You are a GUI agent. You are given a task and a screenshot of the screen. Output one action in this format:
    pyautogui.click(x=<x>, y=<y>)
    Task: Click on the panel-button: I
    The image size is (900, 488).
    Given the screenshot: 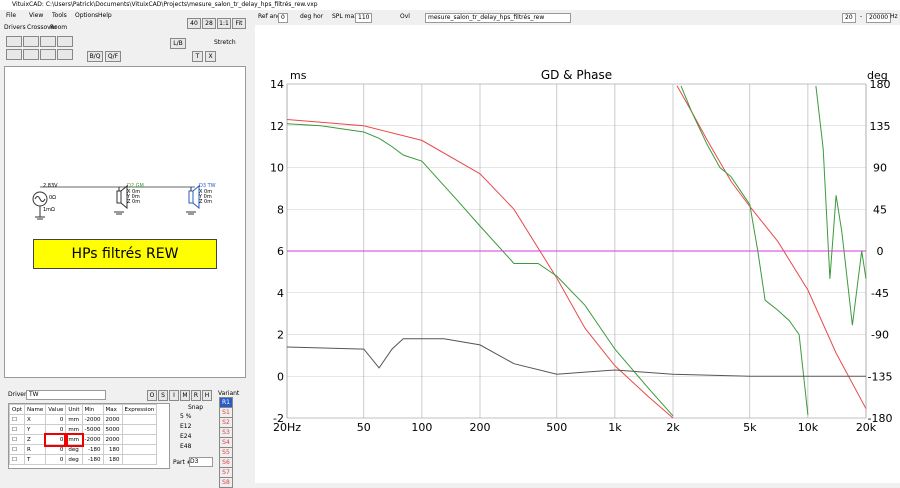 What is the action you would take?
    pyautogui.click(x=174, y=395)
    